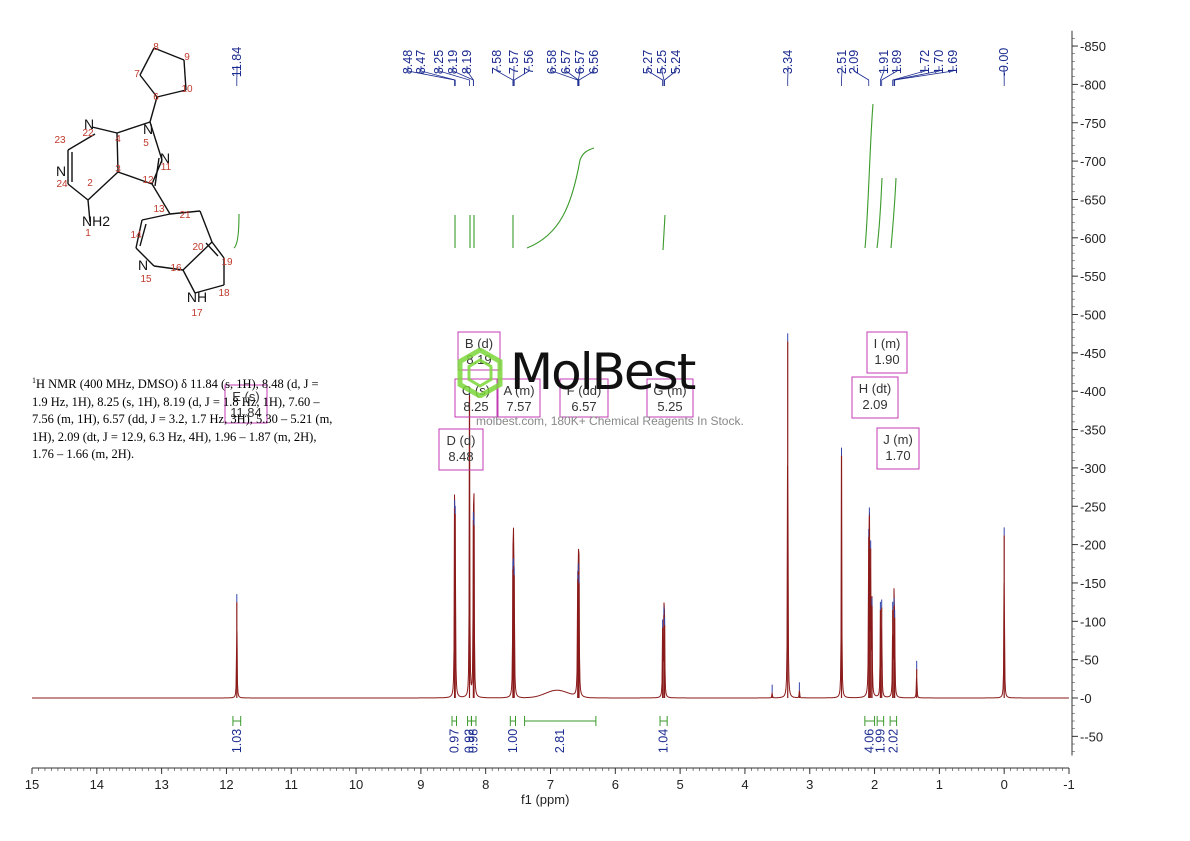  I want to click on molecule-atom-number: 22, so click(88, 133).